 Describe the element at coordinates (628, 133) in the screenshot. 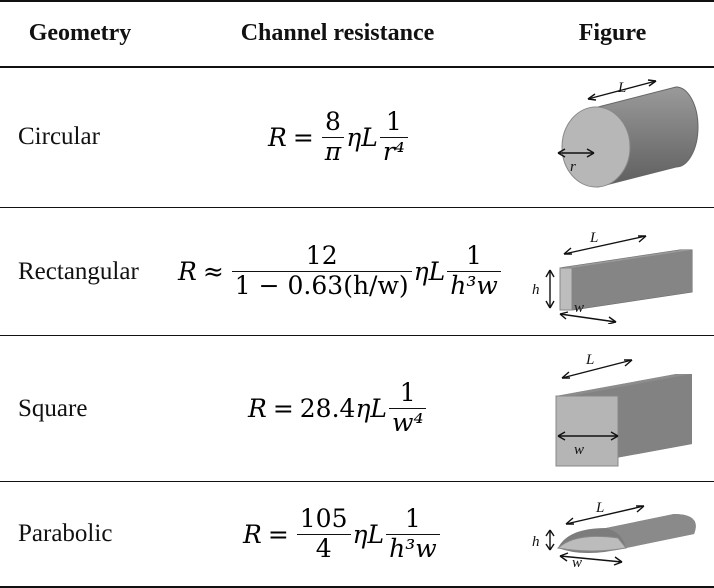

I see `circular-channel-figure: L r` at that location.